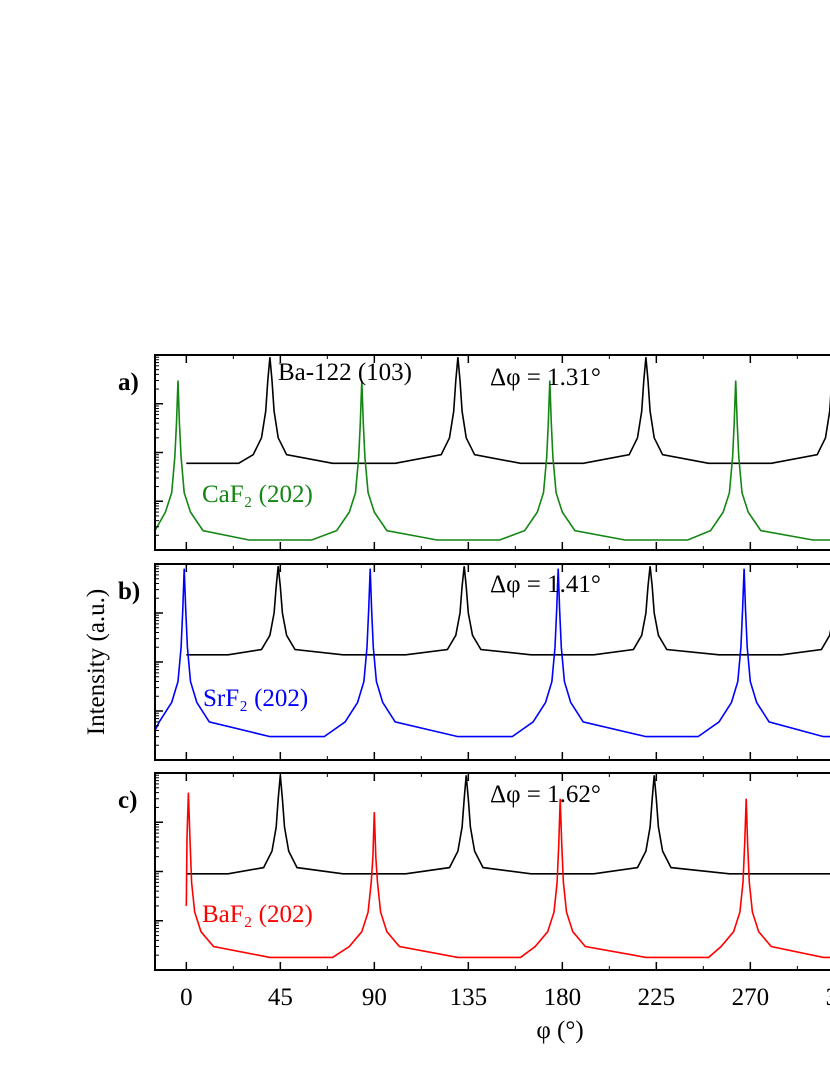  Describe the element at coordinates (545, 377) in the screenshot. I see `annotation: Δφ = 1.31°` at that location.